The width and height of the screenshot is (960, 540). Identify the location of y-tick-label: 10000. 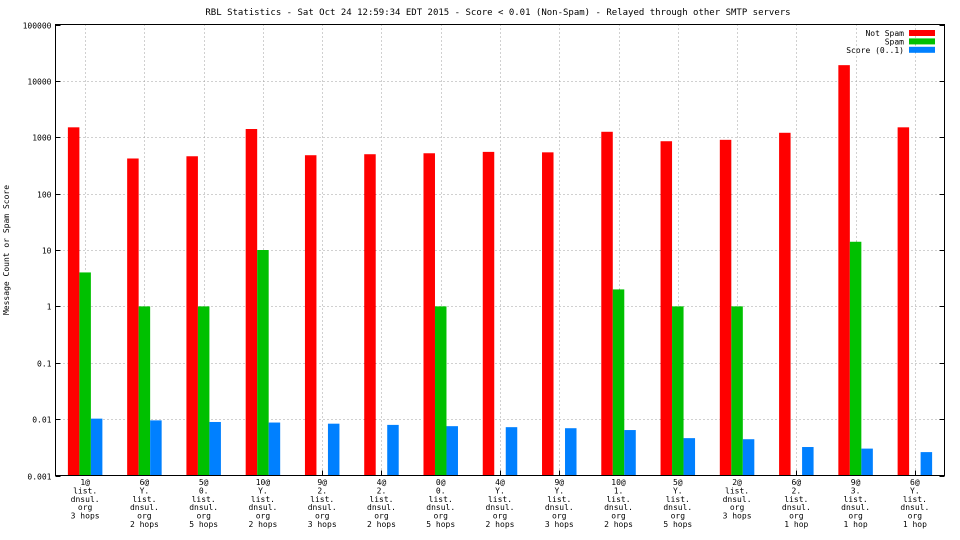
(39, 82).